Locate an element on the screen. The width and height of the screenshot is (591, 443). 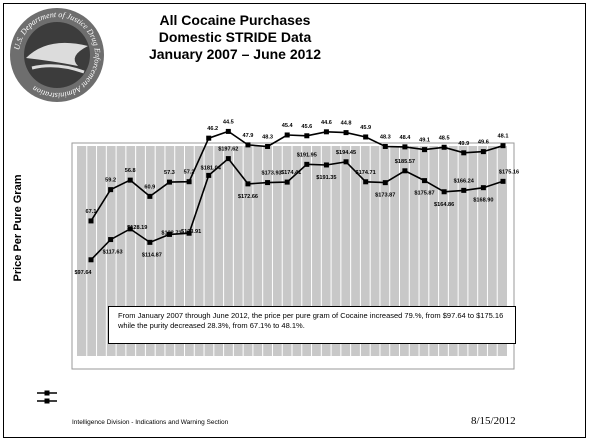
purity-data-label: 44.5 is located at coordinates (228, 122).